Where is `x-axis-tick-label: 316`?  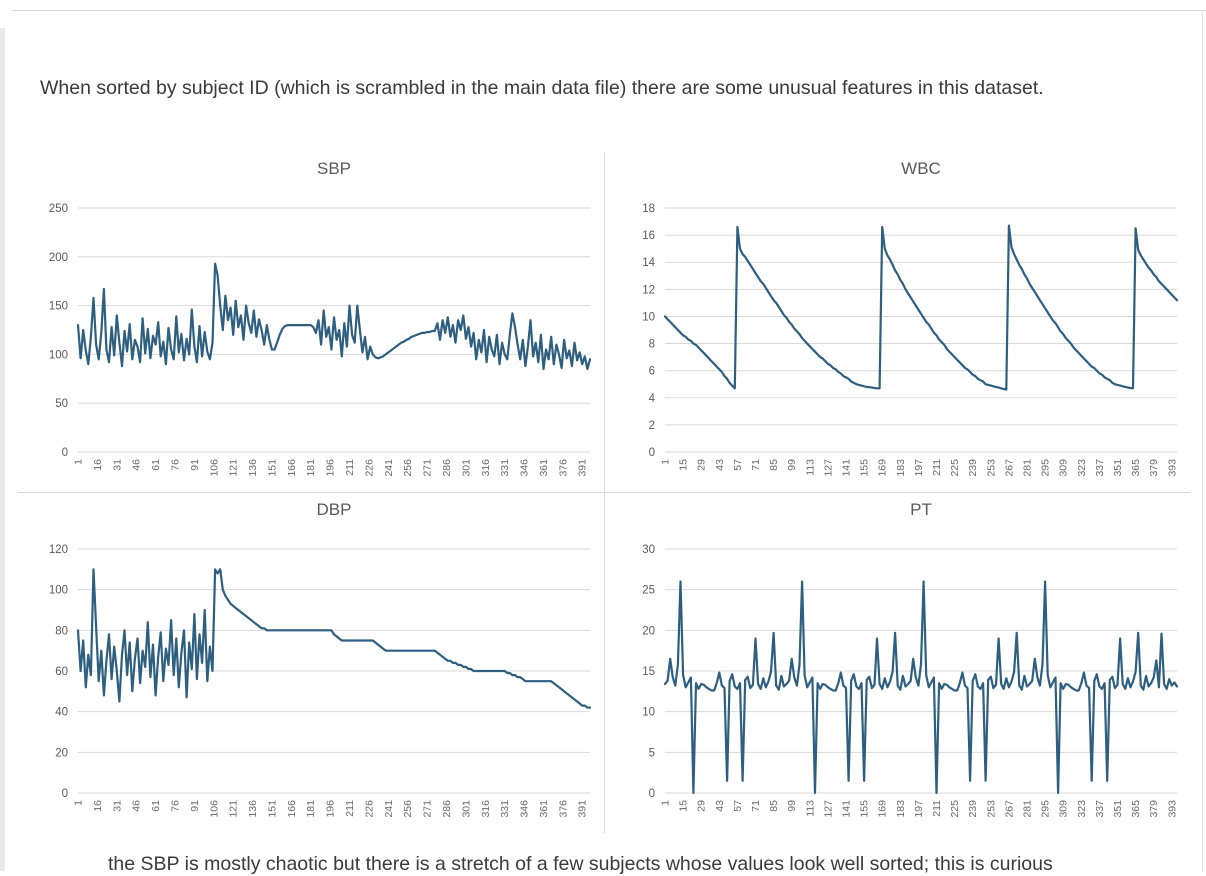 x-axis-tick-label: 316 is located at coordinates (486, 809).